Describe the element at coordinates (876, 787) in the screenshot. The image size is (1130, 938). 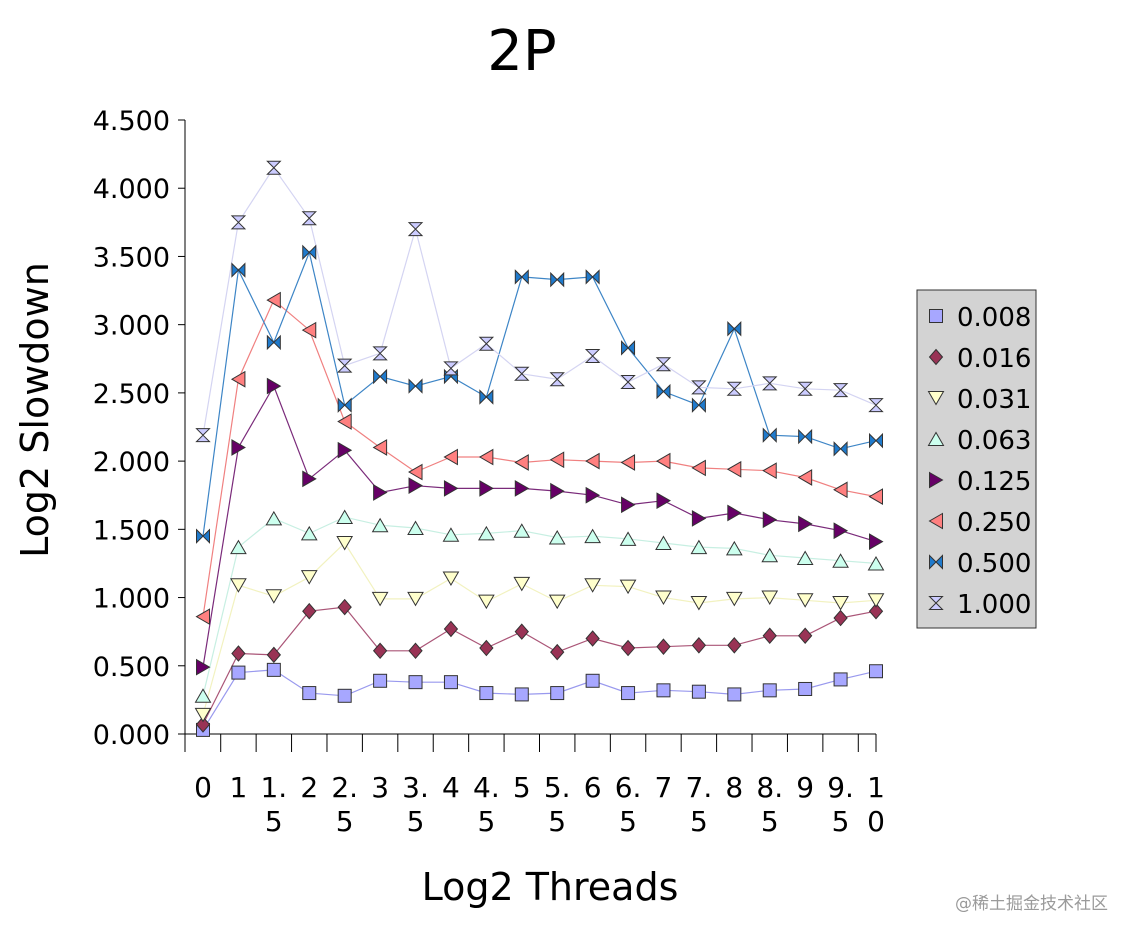
I see `x-tick-label: 1` at that location.